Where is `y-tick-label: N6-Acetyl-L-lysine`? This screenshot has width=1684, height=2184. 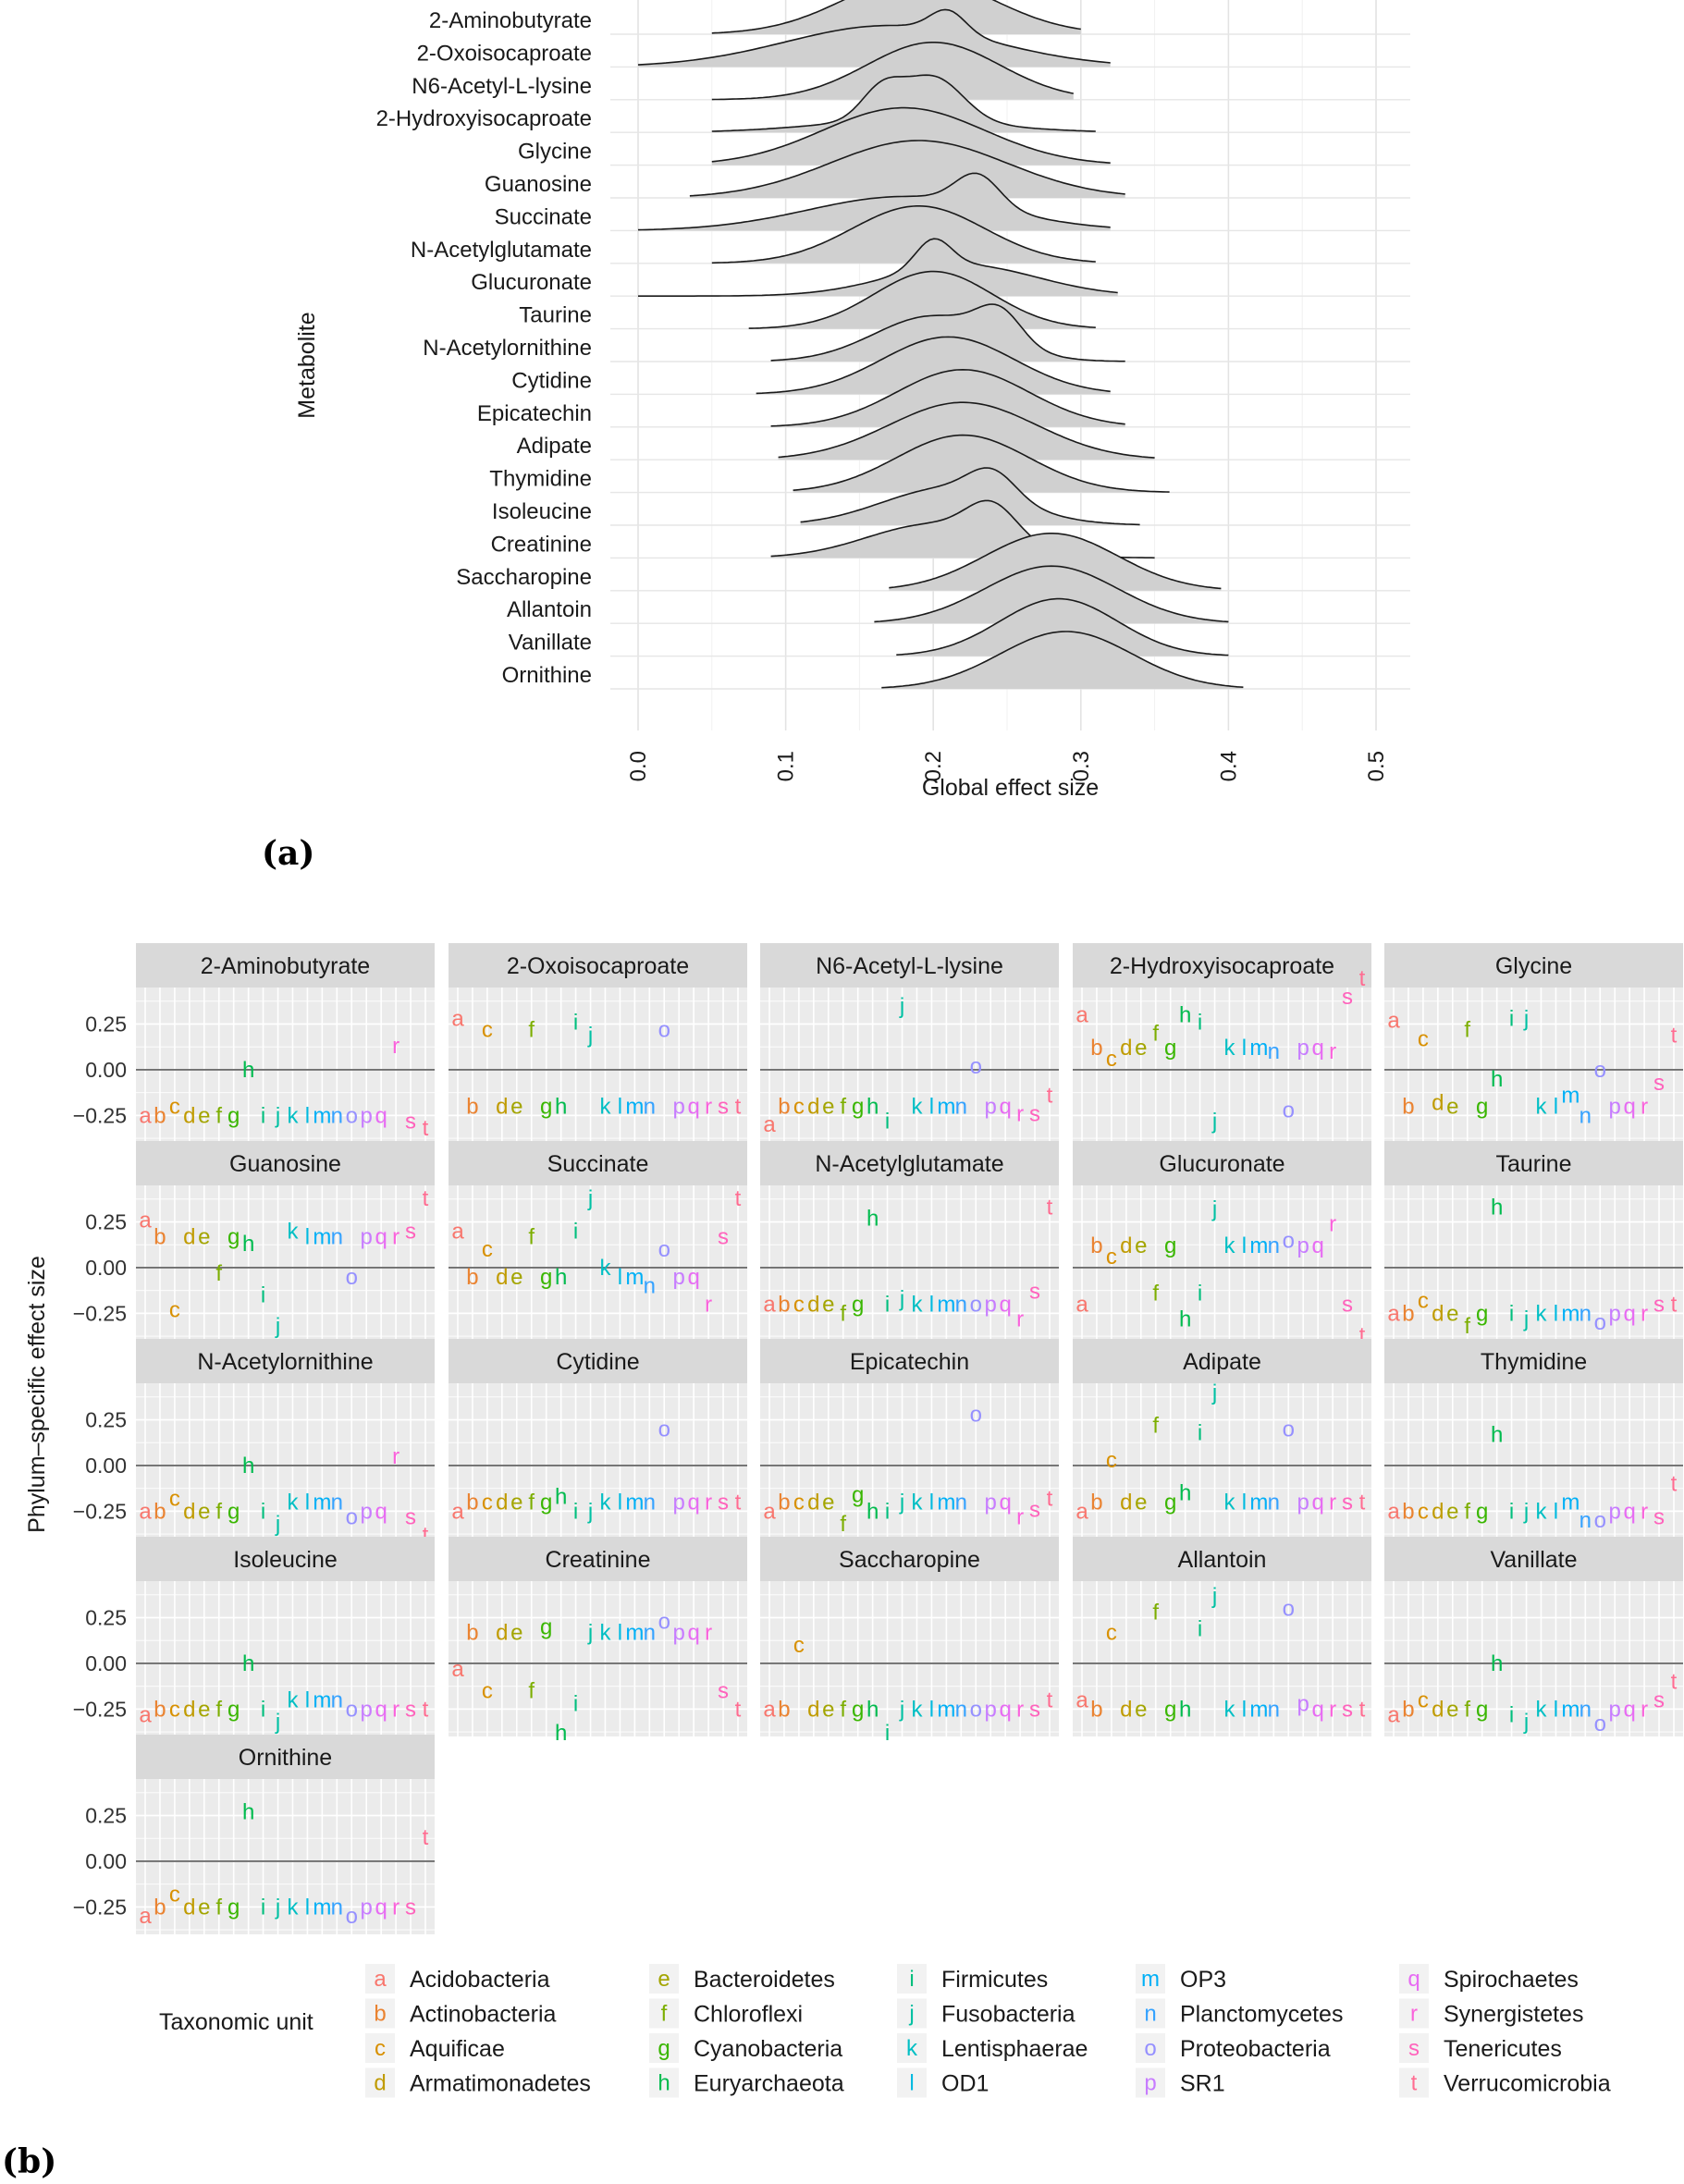 y-tick-label: N6-Acetyl-L-lysine is located at coordinates (502, 86).